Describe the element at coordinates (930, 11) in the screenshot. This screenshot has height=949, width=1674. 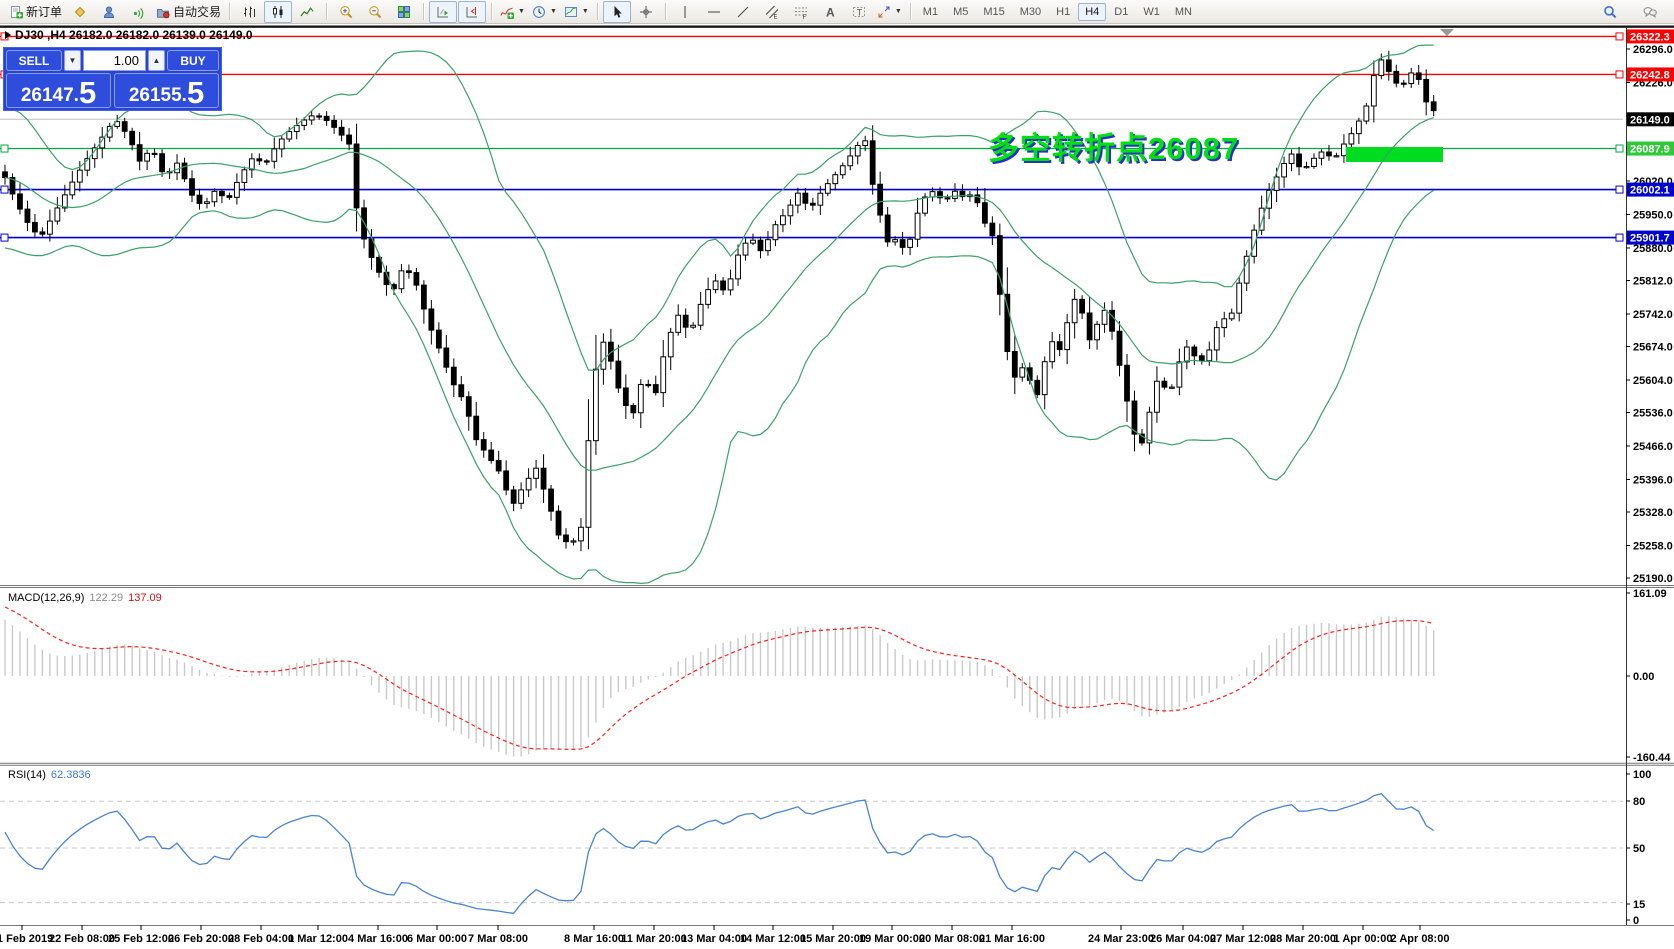
I see `timeframe-m1-button: M1` at that location.